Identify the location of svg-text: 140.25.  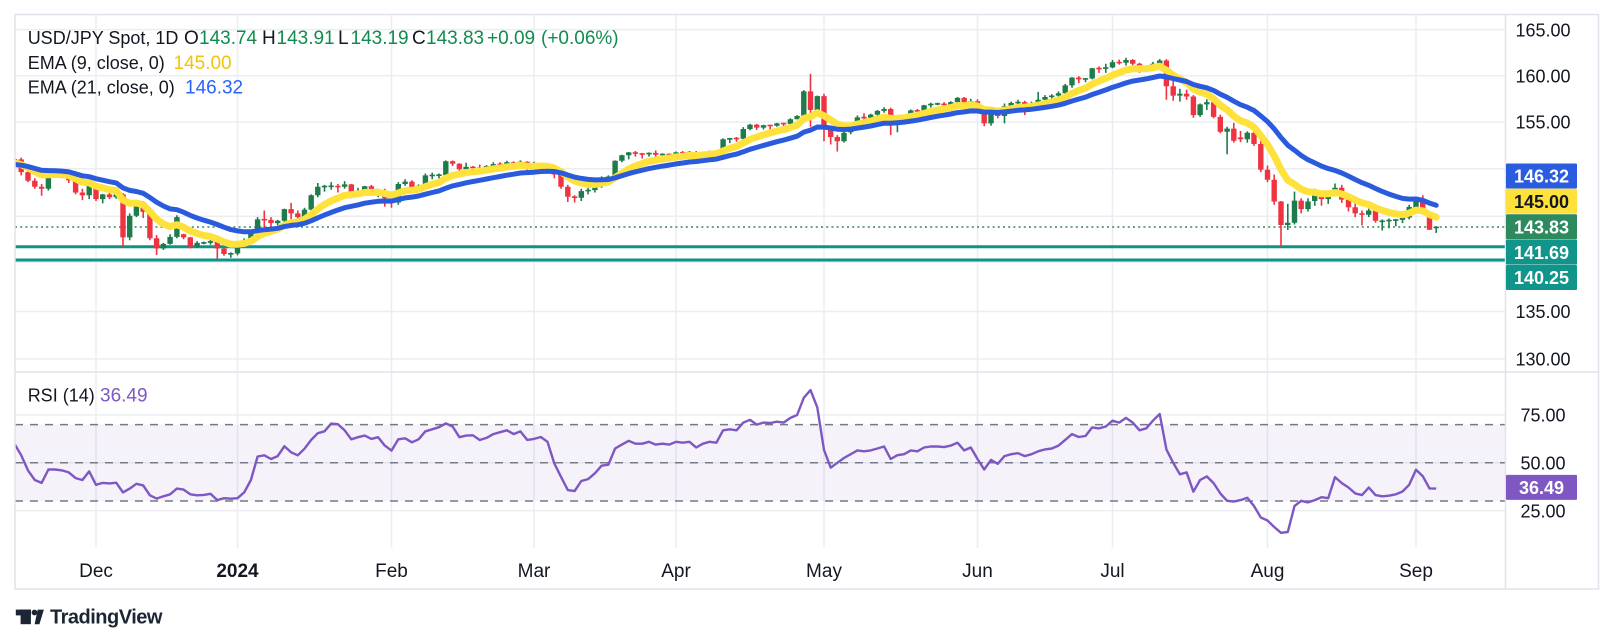
(1541, 278).